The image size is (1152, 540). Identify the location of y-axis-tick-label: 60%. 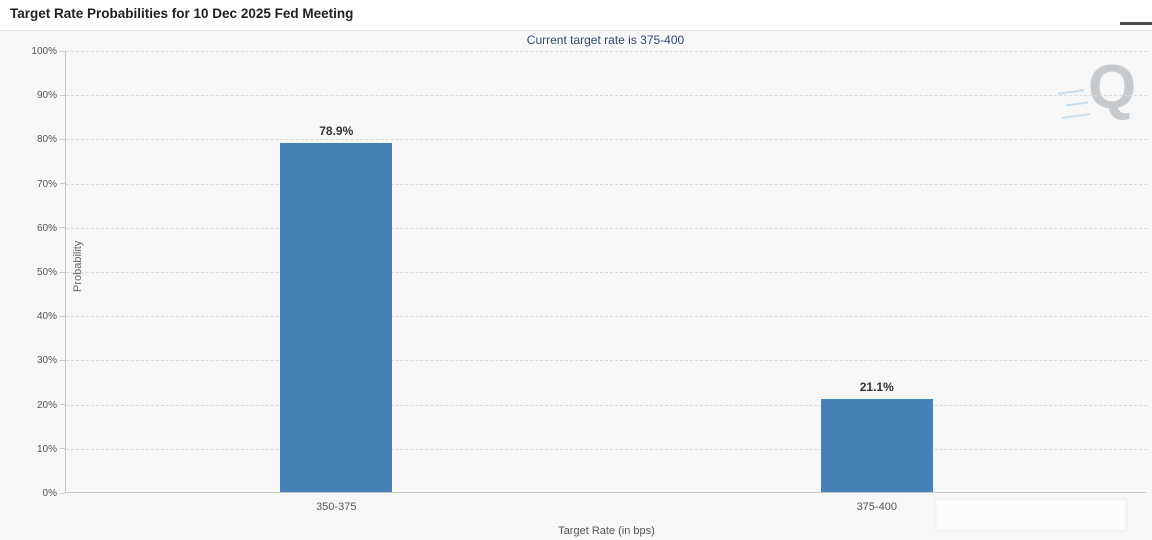
(46, 228).